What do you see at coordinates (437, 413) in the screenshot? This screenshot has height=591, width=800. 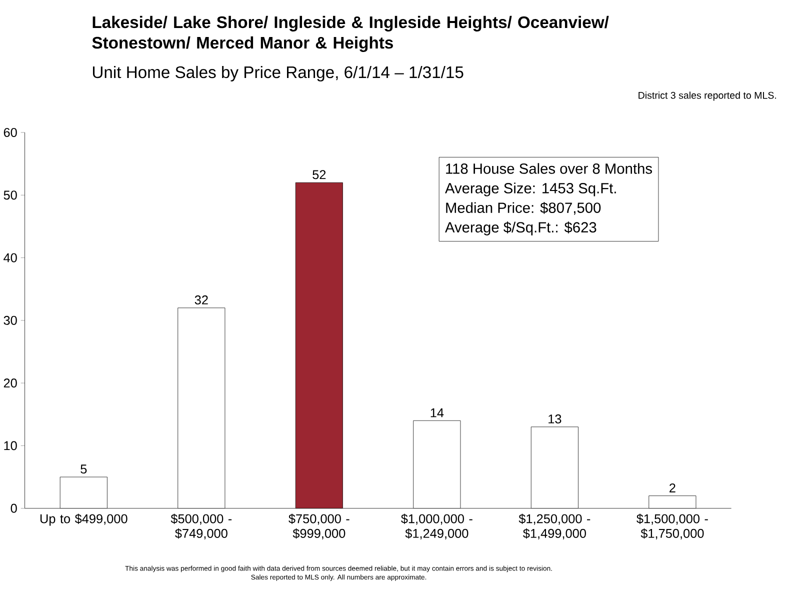 I see `data-label: 14` at bounding box center [437, 413].